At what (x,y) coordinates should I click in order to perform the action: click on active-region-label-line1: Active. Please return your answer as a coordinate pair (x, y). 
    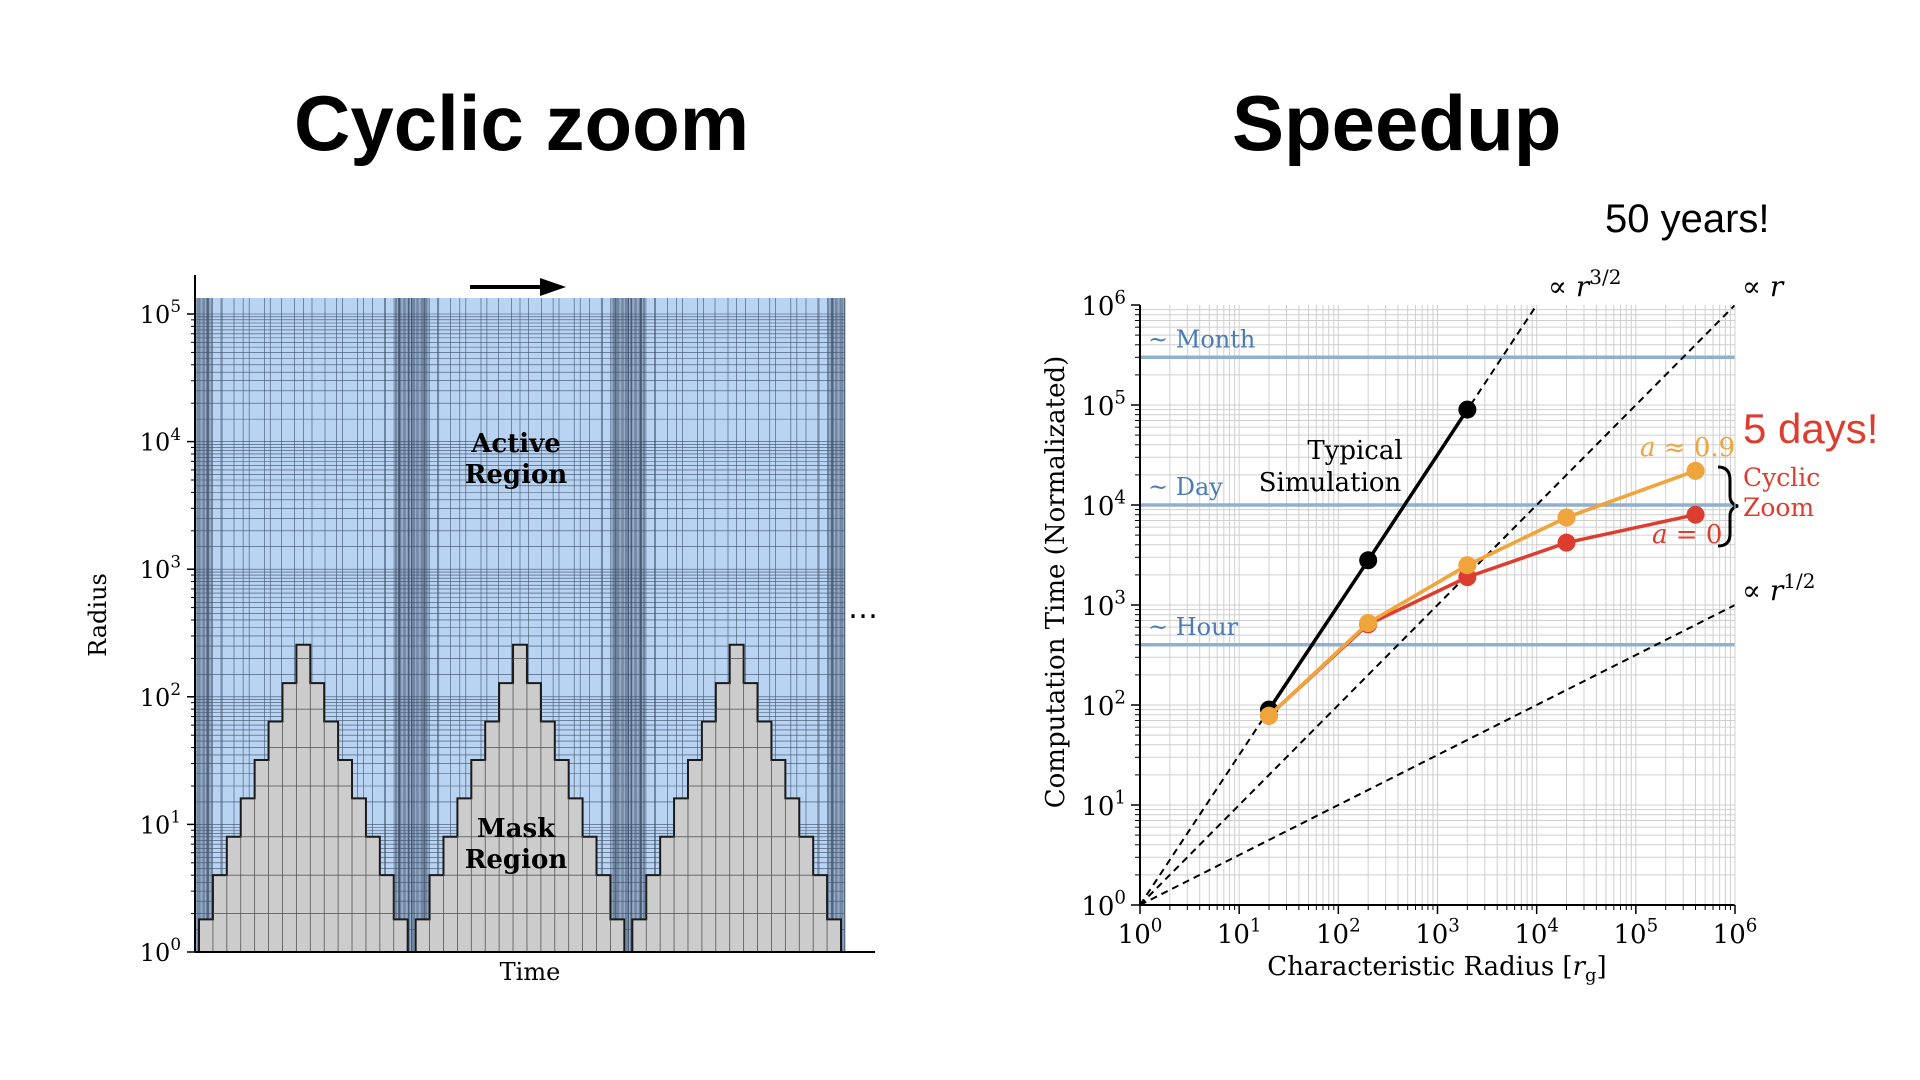
    Looking at the image, I should click on (515, 444).